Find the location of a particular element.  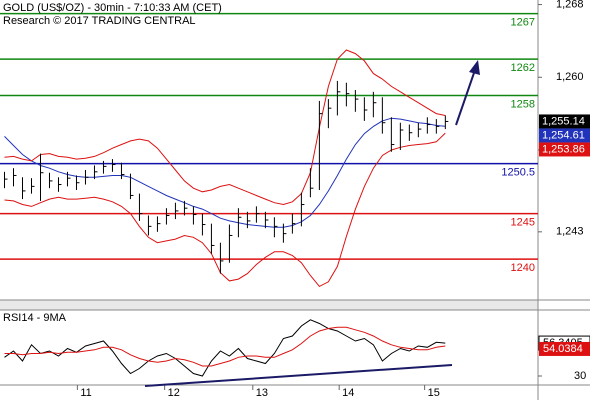

x-tick-label: 11 is located at coordinates (85, 393).